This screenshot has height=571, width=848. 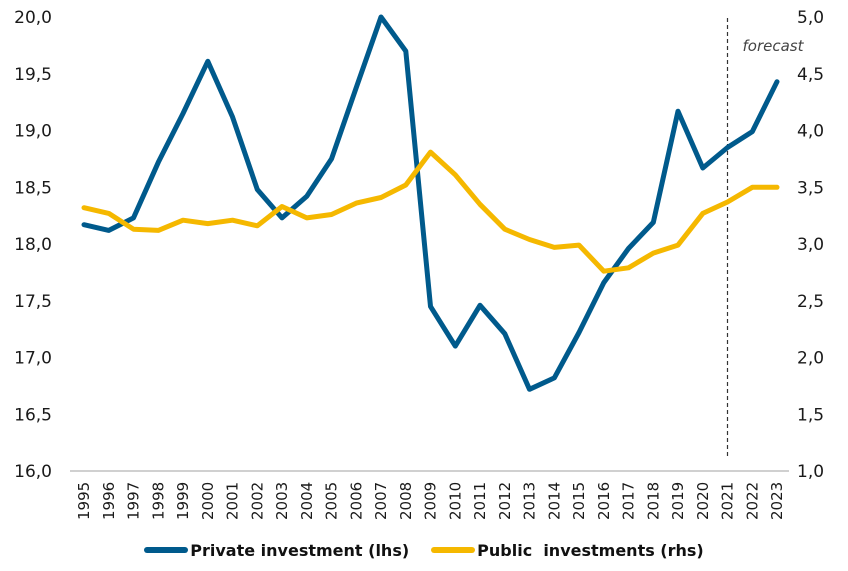 What do you see at coordinates (233, 501) in the screenshot?
I see `x-tick-label: 2001` at bounding box center [233, 501].